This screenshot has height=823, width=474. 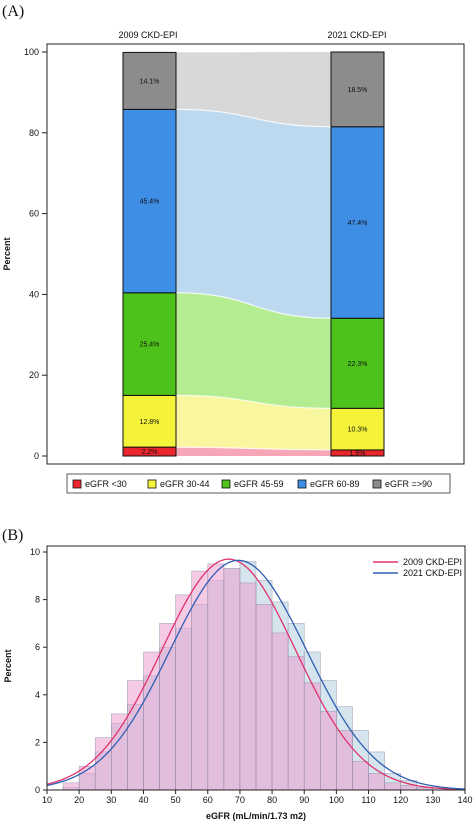 What do you see at coordinates (36, 456) in the screenshot?
I see `panel-a-y-tick-label: 0` at bounding box center [36, 456].